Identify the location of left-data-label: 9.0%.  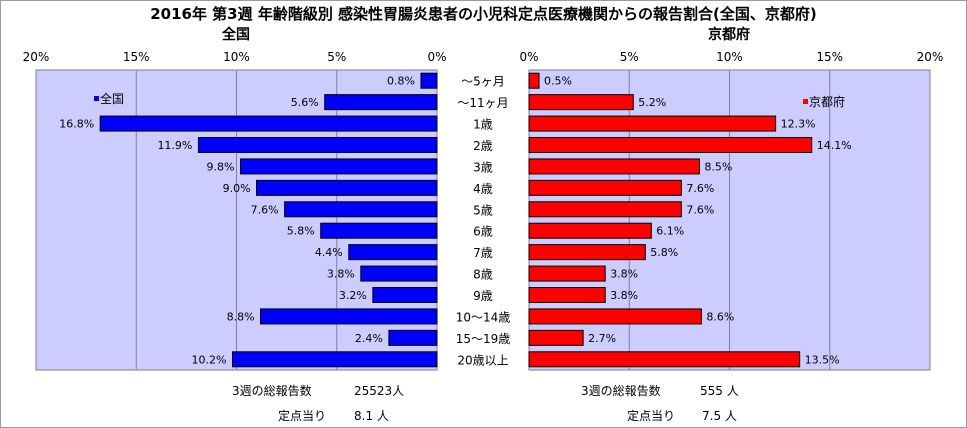
(237, 188).